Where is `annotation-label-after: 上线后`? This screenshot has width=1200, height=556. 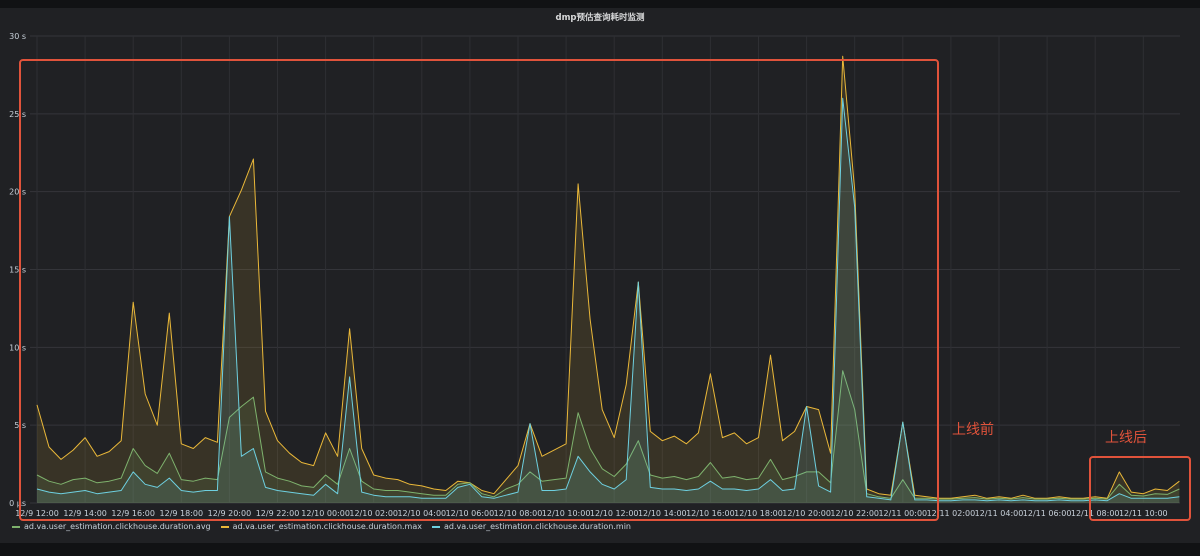
annotation-label-after: 上线后 is located at coordinates (1126, 438).